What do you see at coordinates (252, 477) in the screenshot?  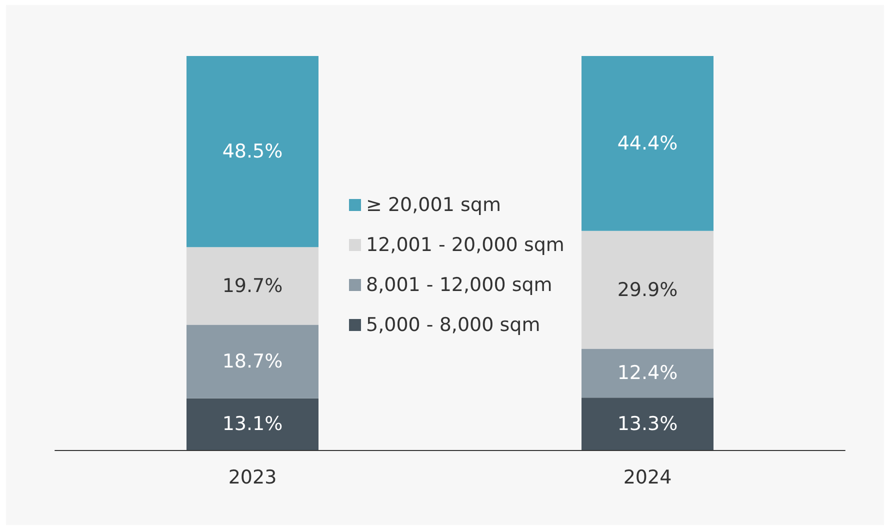 I see `x-tick-label: 2023` at bounding box center [252, 477].